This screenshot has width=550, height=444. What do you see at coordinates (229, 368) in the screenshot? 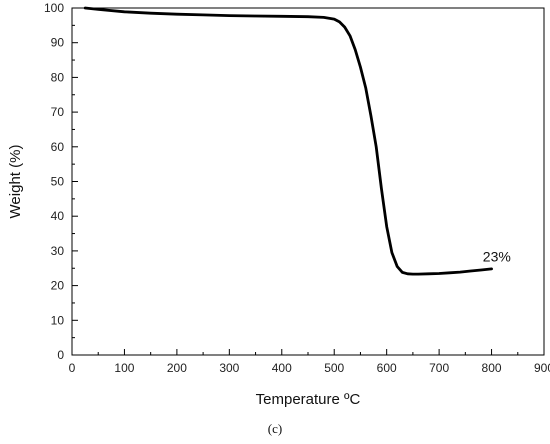
I see `x-tick-label: 300` at bounding box center [229, 368].